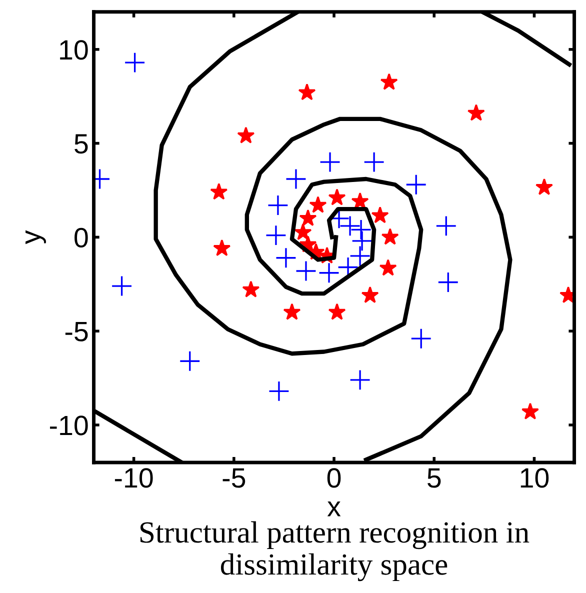 Image resolution: width=586 pixels, height=593 pixels. I want to click on x-tick-label: 10, so click(534, 478).